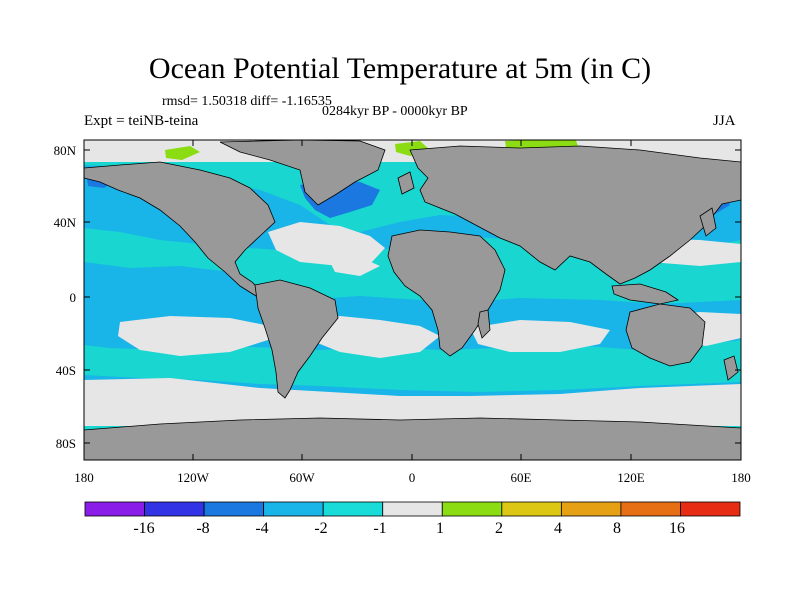 The width and height of the screenshot is (800, 600). I want to click on lat-label-80s: 80S, so click(65, 443).